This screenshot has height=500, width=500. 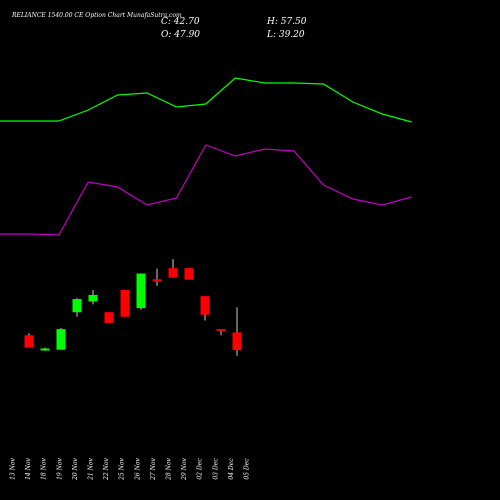 I want to click on candles, so click(x=133, y=307).